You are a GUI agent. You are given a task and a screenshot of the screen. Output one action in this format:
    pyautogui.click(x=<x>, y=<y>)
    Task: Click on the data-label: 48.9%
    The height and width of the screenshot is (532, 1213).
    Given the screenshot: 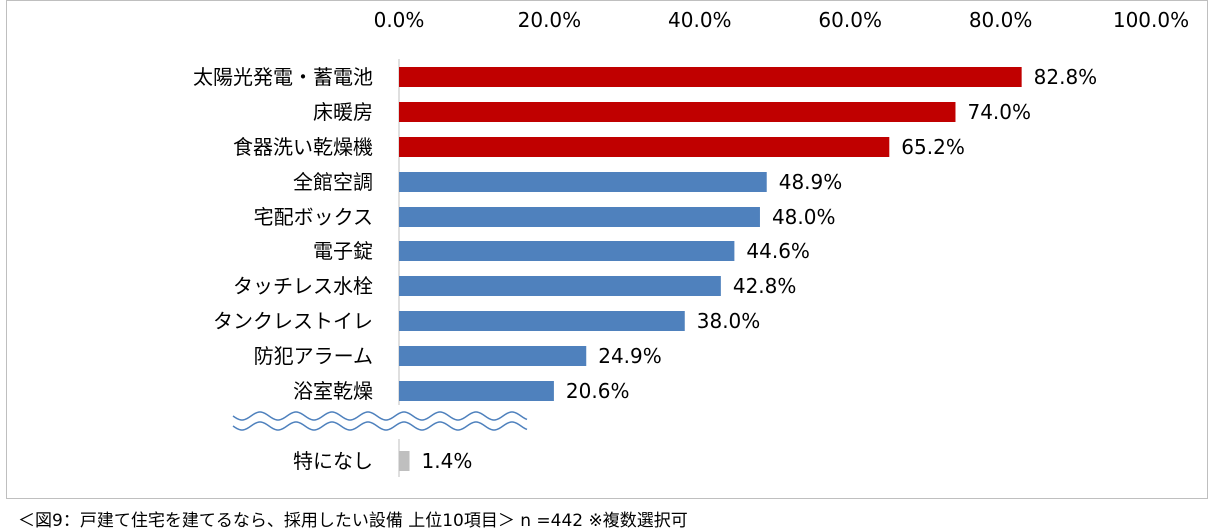 What is the action you would take?
    pyautogui.click(x=811, y=182)
    